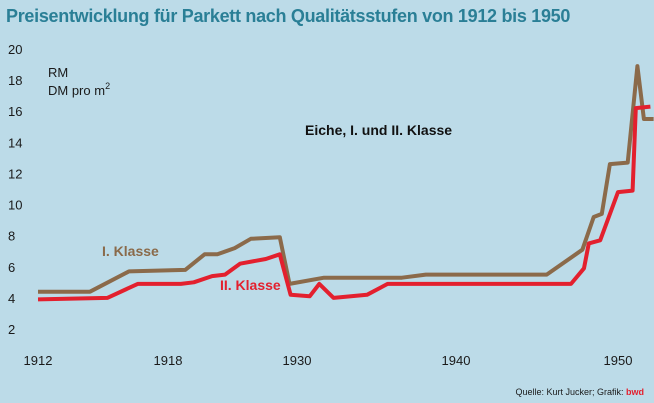 This screenshot has width=654, height=403. Describe the element at coordinates (618, 360) in the screenshot. I see `x-tick-label: 1950` at that location.